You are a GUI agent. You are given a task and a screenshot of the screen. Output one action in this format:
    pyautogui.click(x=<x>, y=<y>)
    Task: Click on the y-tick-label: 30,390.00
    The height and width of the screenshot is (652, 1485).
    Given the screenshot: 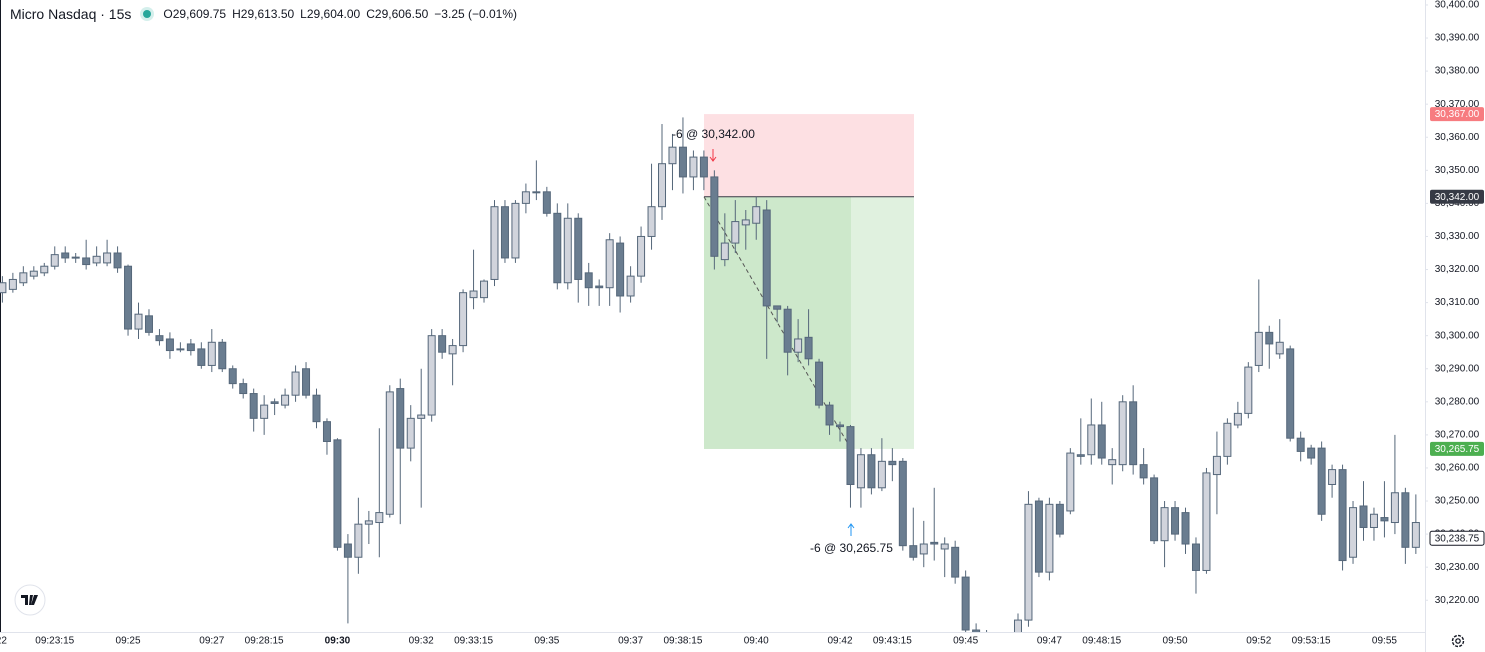 What is the action you would take?
    pyautogui.click(x=1457, y=38)
    